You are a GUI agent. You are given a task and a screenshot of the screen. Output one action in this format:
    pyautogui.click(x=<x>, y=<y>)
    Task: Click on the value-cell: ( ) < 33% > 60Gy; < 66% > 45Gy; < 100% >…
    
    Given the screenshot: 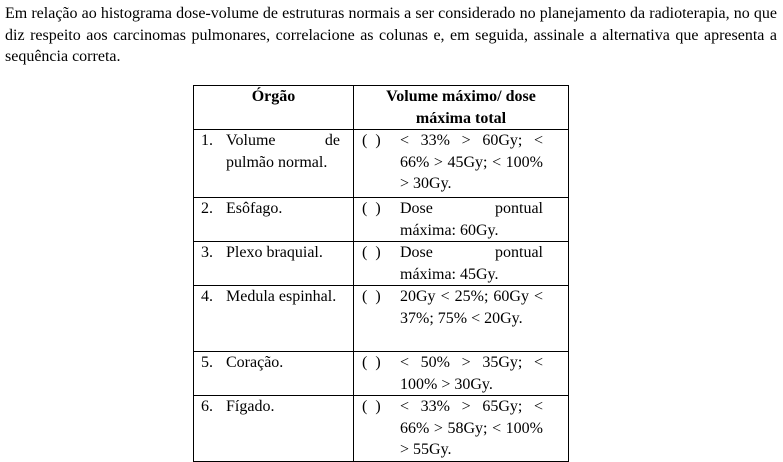 What is the action you would take?
    pyautogui.click(x=461, y=163)
    